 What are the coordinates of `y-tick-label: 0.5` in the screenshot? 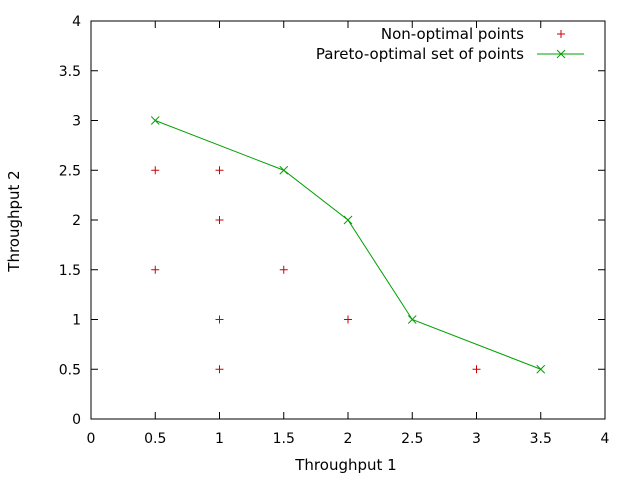 It's located at (70, 370).